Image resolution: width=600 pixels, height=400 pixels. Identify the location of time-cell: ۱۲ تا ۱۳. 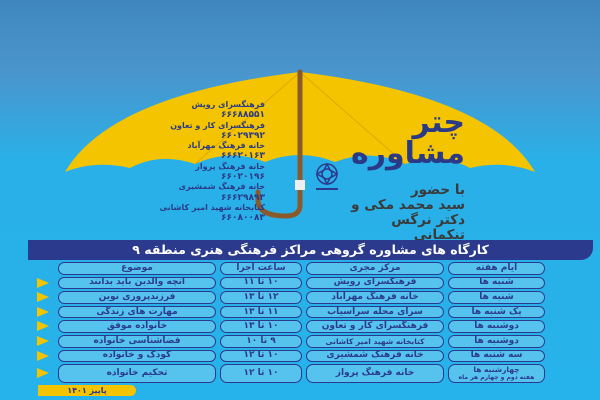
(261, 297).